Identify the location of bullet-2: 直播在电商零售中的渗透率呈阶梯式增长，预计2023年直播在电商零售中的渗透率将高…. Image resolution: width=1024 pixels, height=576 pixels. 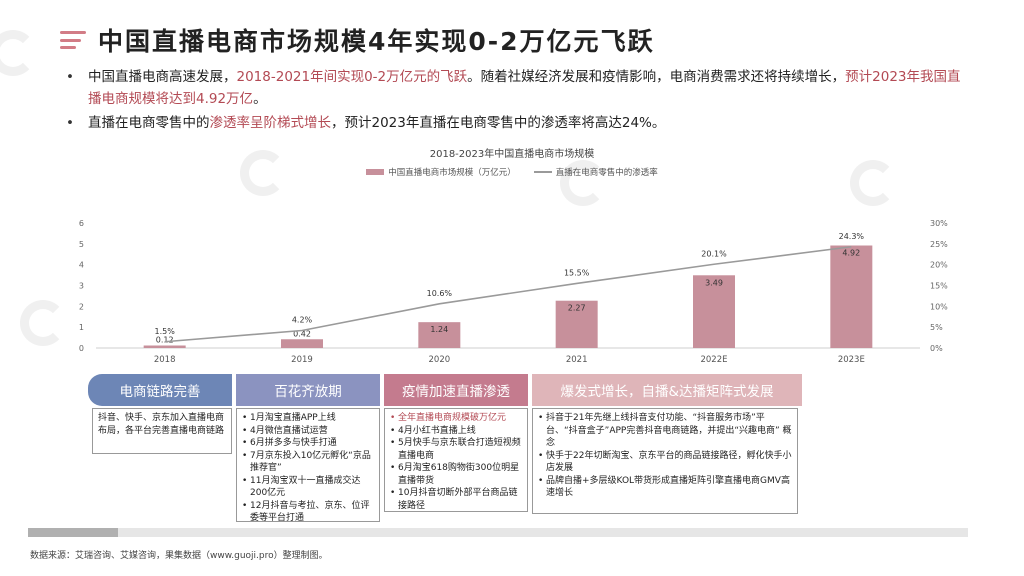
(516, 123).